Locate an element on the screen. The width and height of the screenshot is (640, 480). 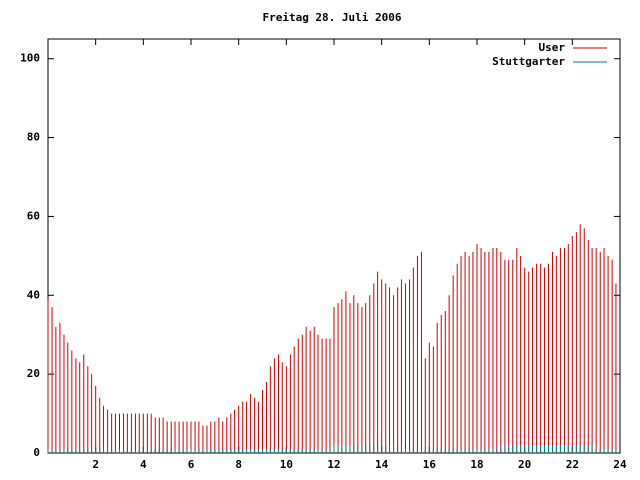
chart-title: Freitag 28. Juli 2006 is located at coordinates (331, 17).